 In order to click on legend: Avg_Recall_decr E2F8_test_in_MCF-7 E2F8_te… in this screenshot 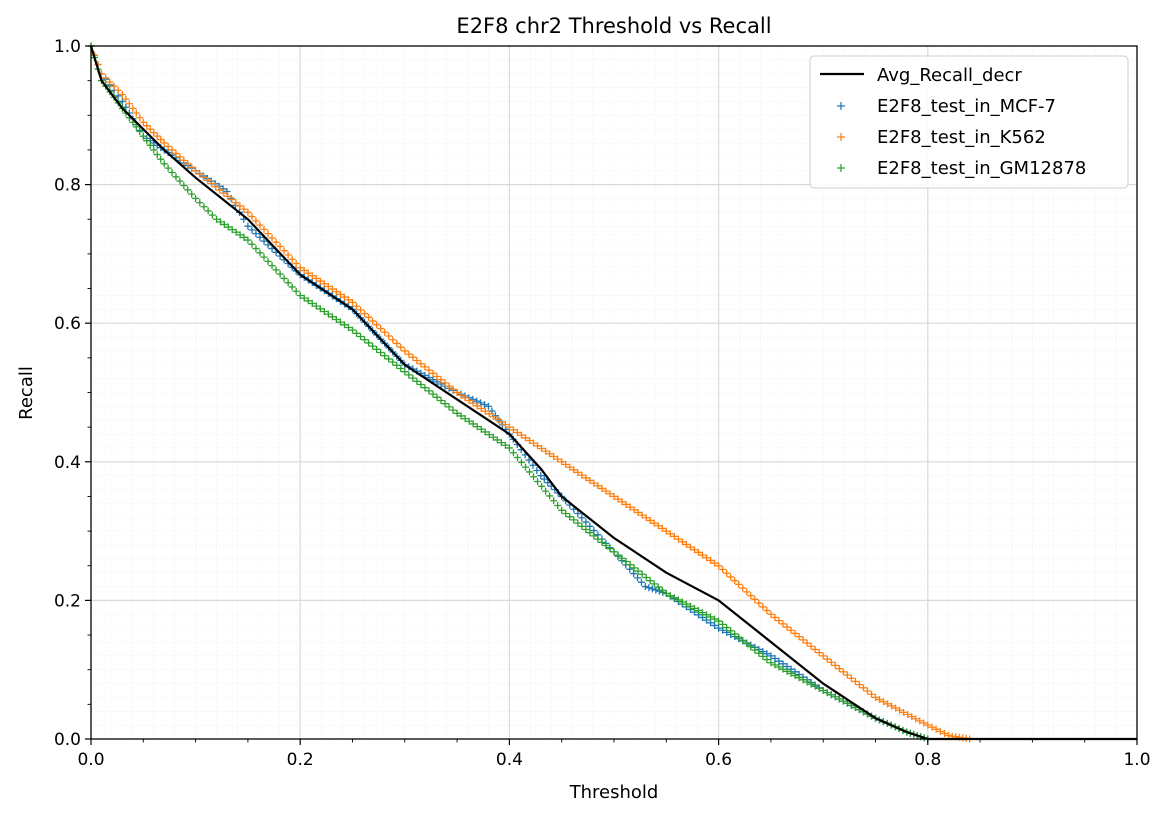, I will do `click(969, 122)`.